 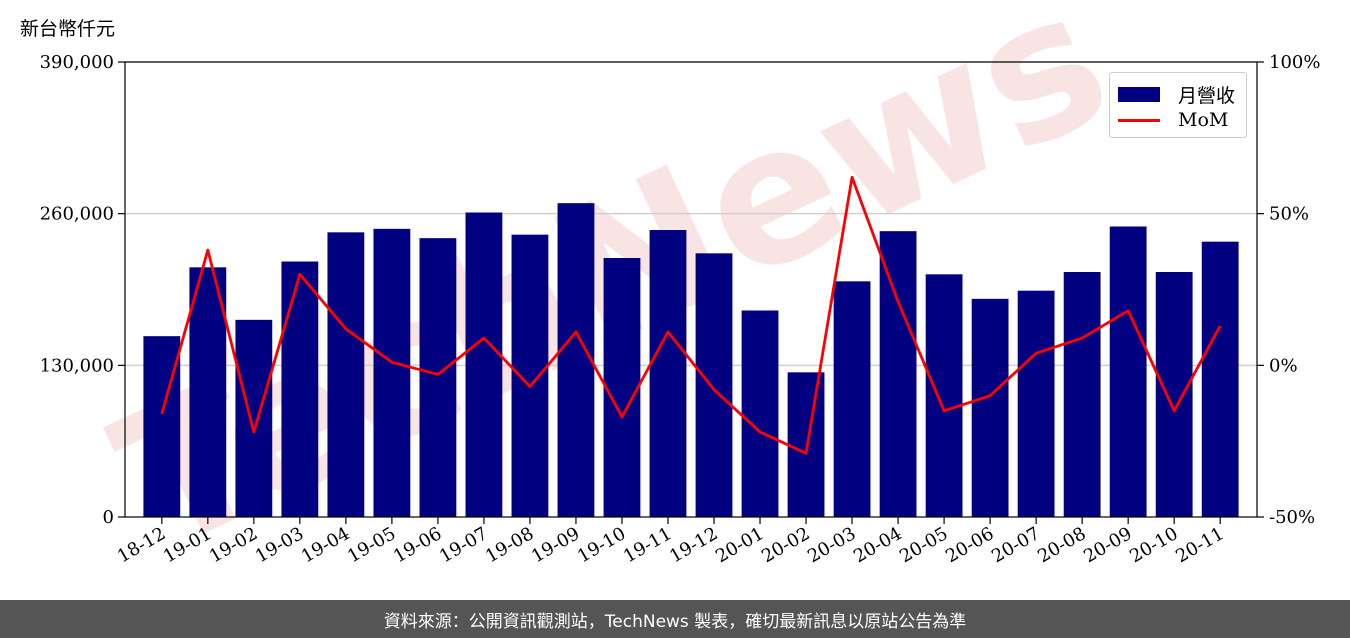 What do you see at coordinates (1203, 120) in the screenshot?
I see `legend-label-mom: MoM` at bounding box center [1203, 120].